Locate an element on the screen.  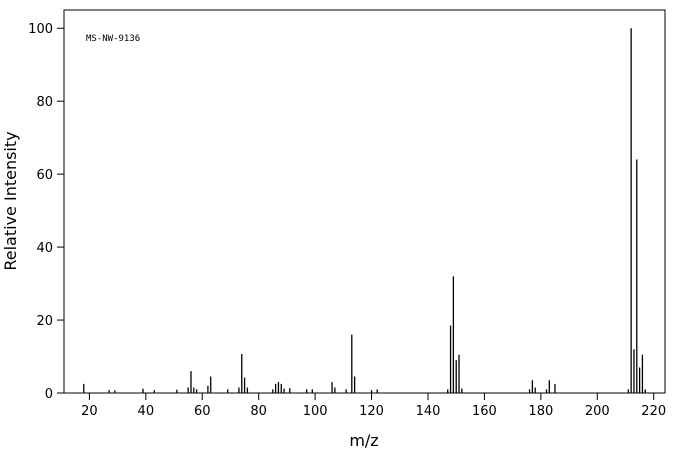
x-tick-label: 140 is located at coordinates (428, 411).